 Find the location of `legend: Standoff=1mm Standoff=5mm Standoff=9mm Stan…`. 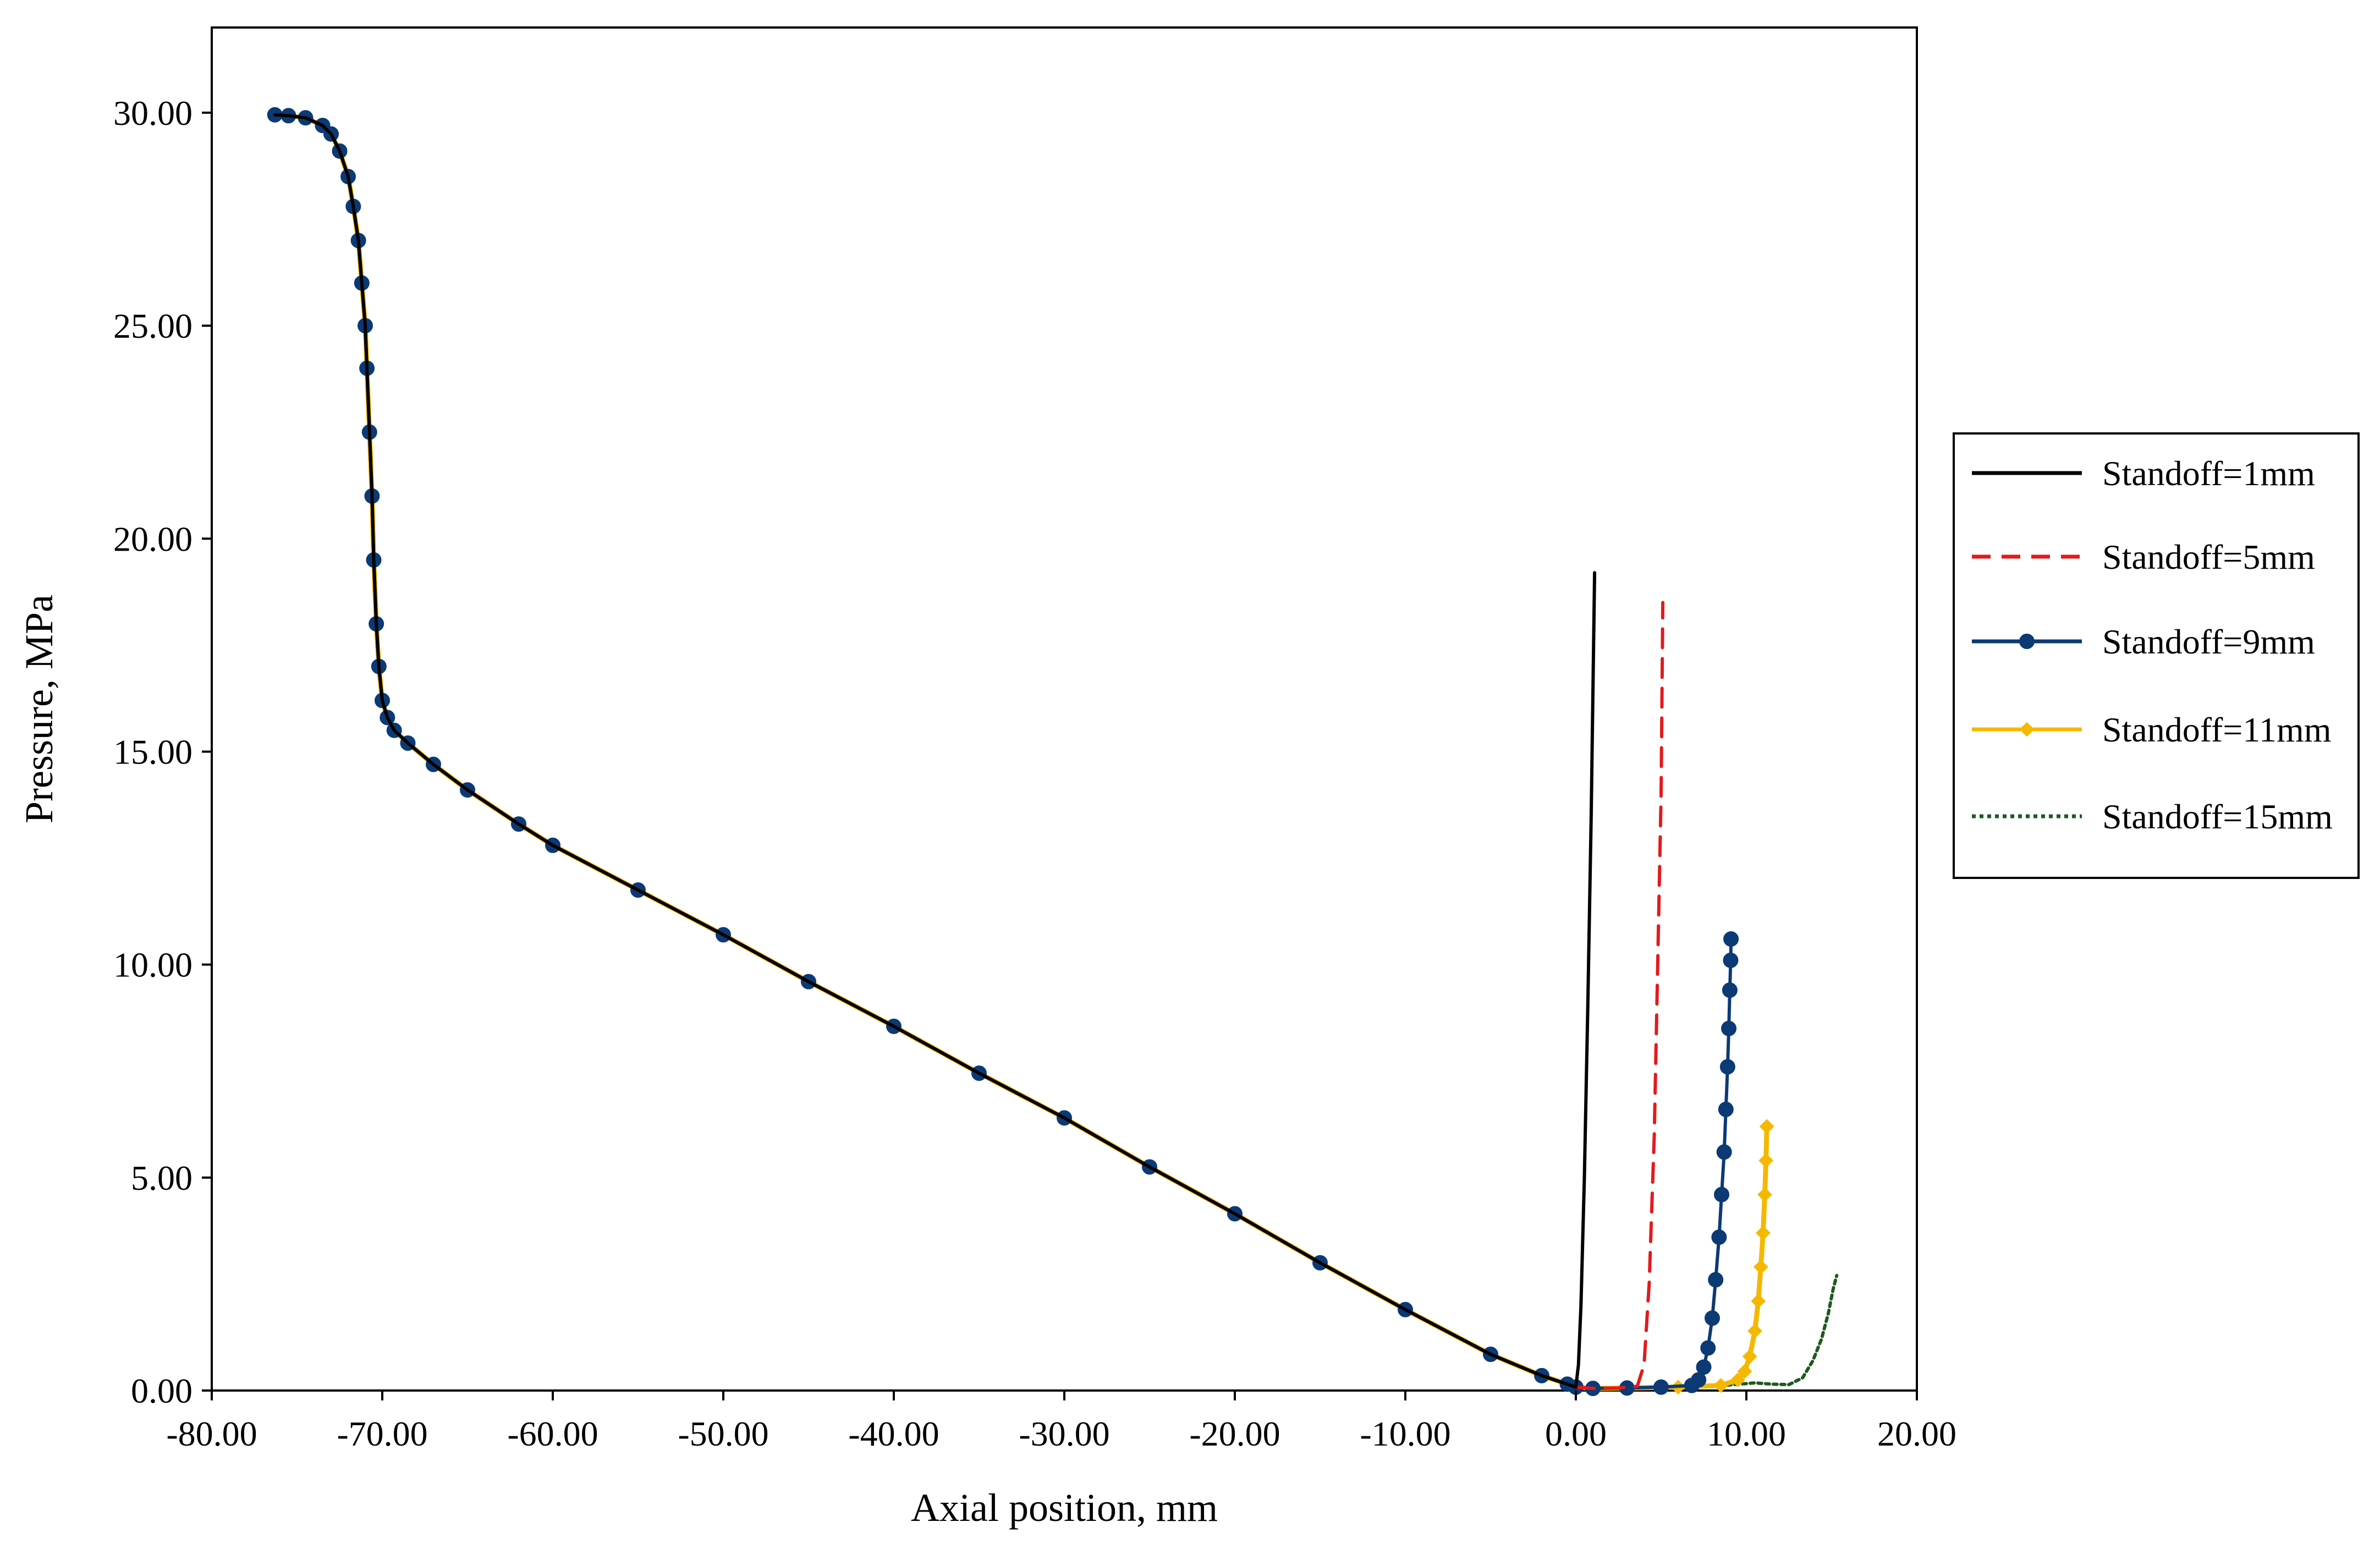

legend: Standoff=1mm Standoff=5mm Standoff=9mm Stan… is located at coordinates (2156, 655).